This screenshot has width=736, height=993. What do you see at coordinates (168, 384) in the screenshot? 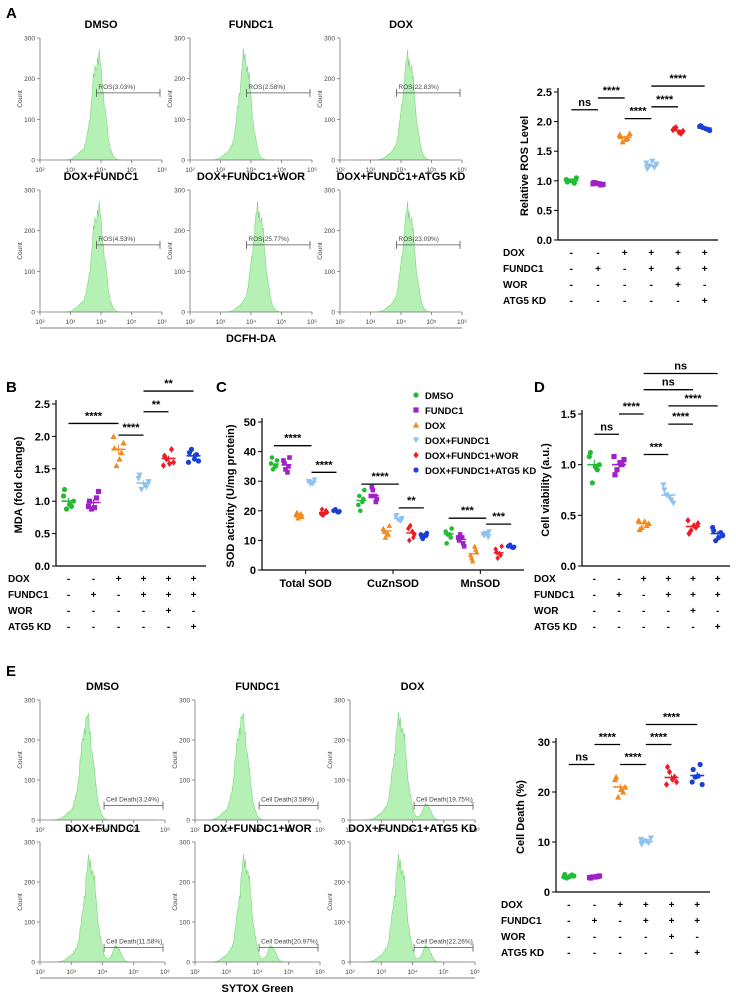
I see `significance-label: **` at bounding box center [168, 384].